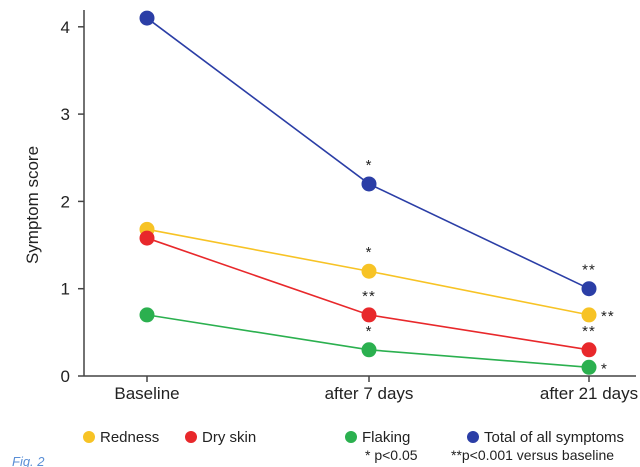 This screenshot has height=467, width=640. Describe the element at coordinates (65, 201) in the screenshot. I see `y-tick-label-2: 2` at that location.